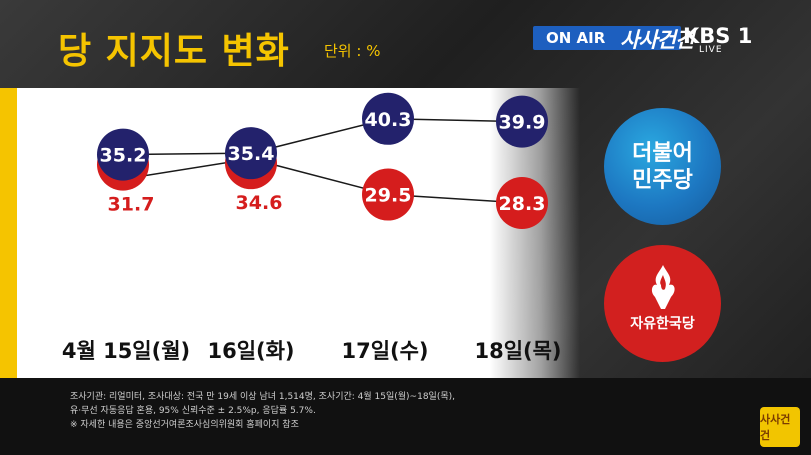 The image size is (811, 455). I want to click on x-tick-label: 18일(목), so click(517, 351).